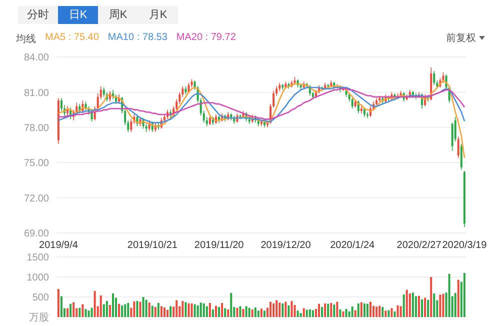 The width and height of the screenshot is (499, 326). What do you see at coordinates (37, 93) in the screenshot?
I see `y-tick-label: 81.00` at bounding box center [37, 93].